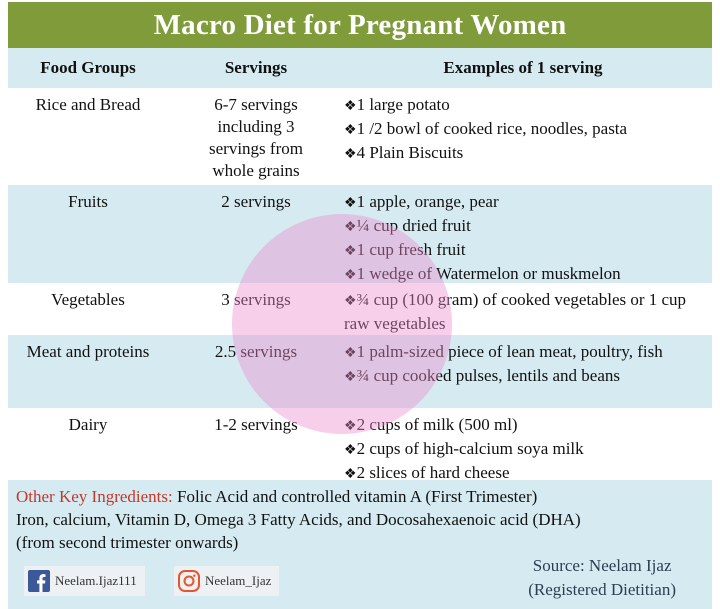 The image size is (720, 609). I want to click on example-item: 2 cups of milk (500 ml), so click(523, 426).